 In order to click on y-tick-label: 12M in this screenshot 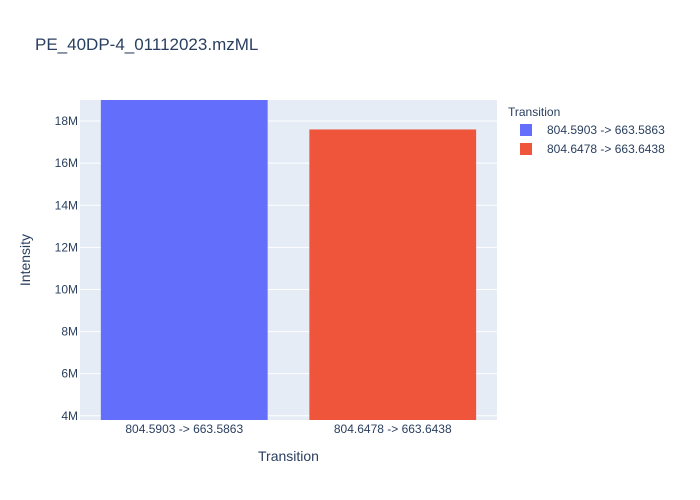, I will do `click(66, 247)`.